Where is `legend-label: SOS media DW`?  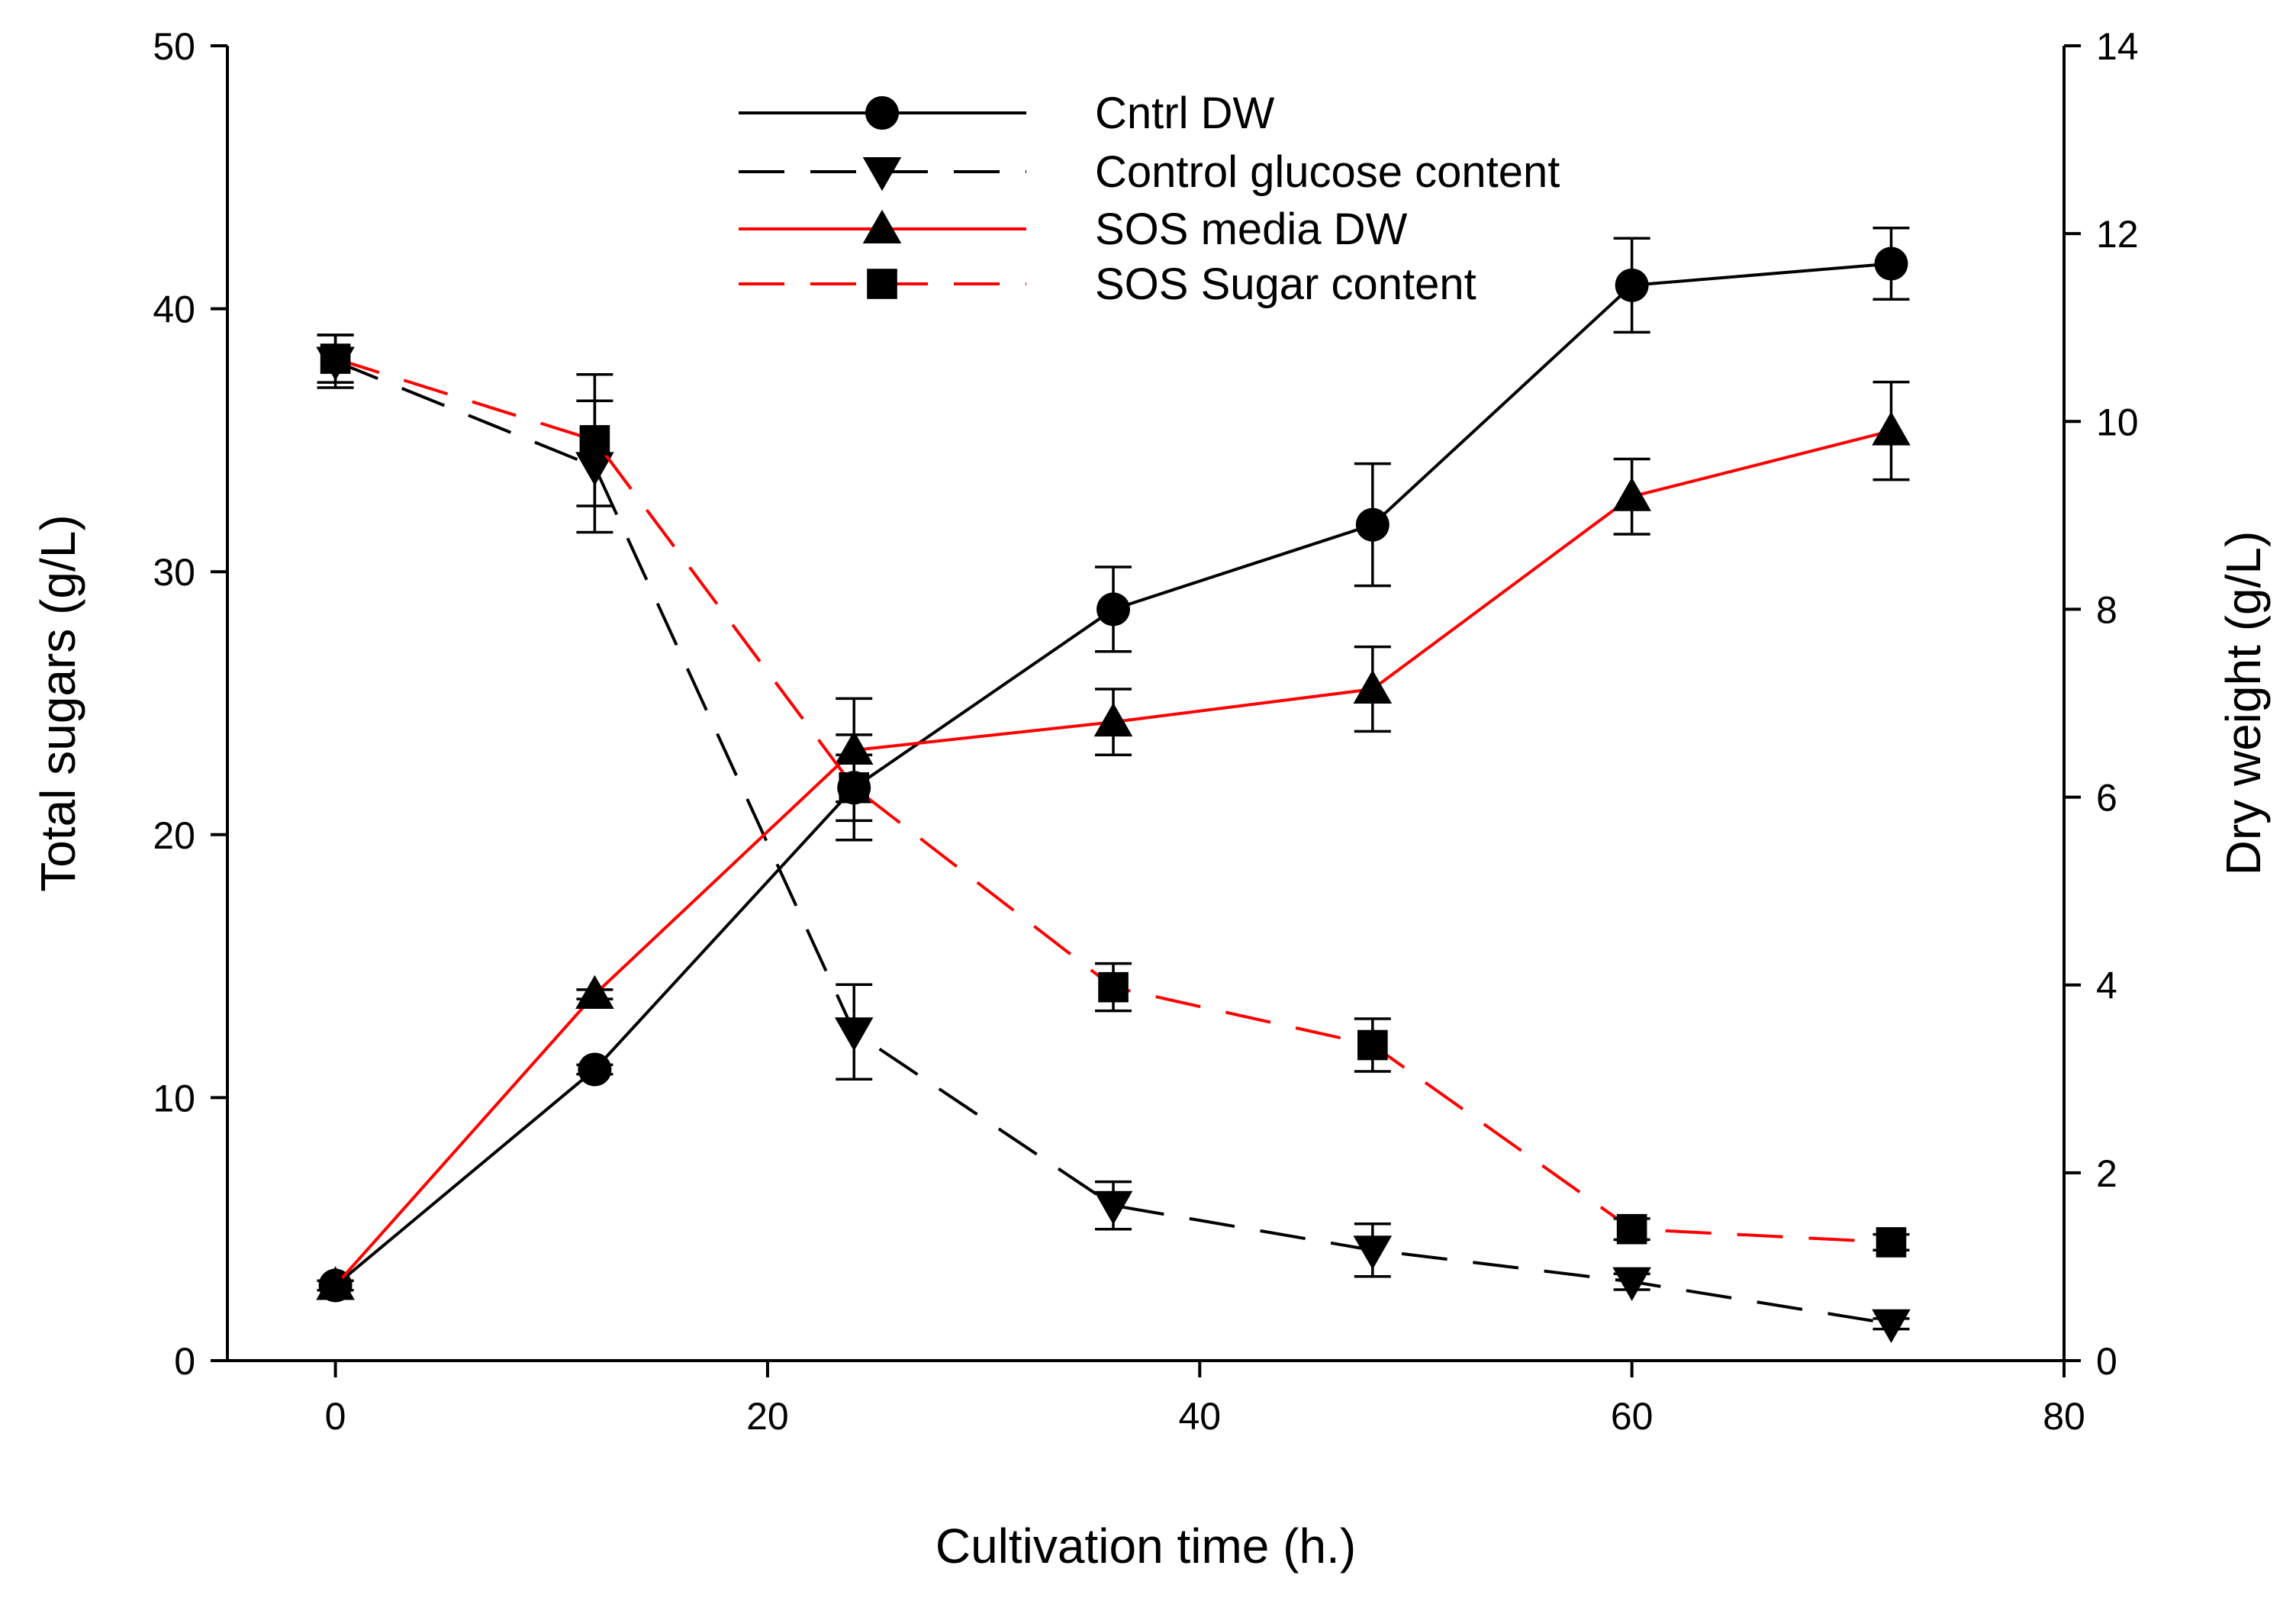 legend-label: SOS media DW is located at coordinates (1251, 229).